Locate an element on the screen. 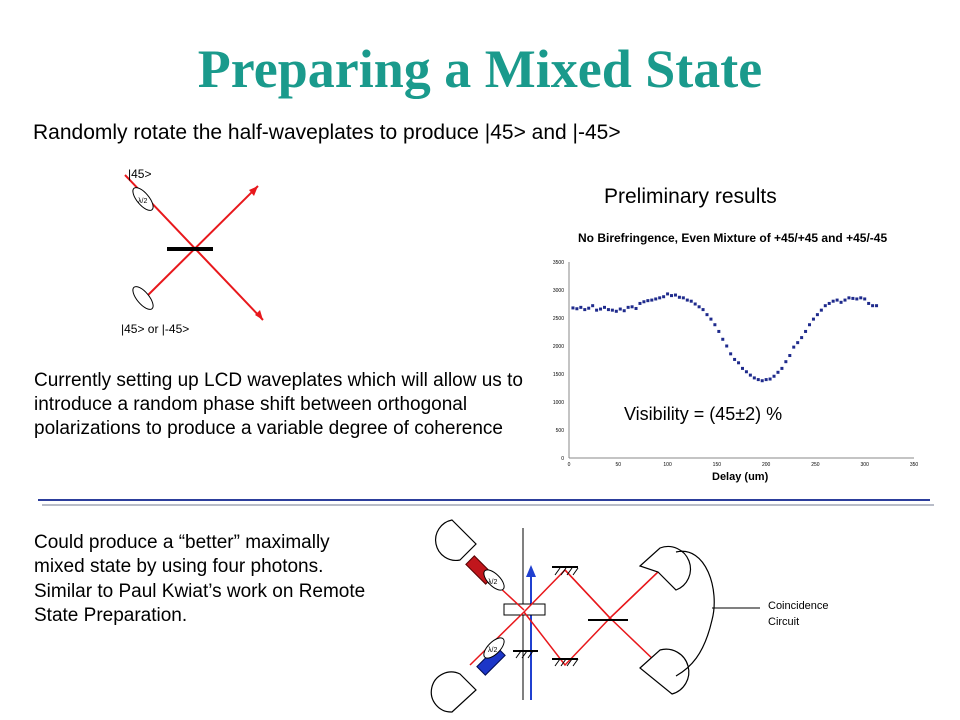 This screenshot has width=960, height=720. mirror-bottom is located at coordinates (565, 662).